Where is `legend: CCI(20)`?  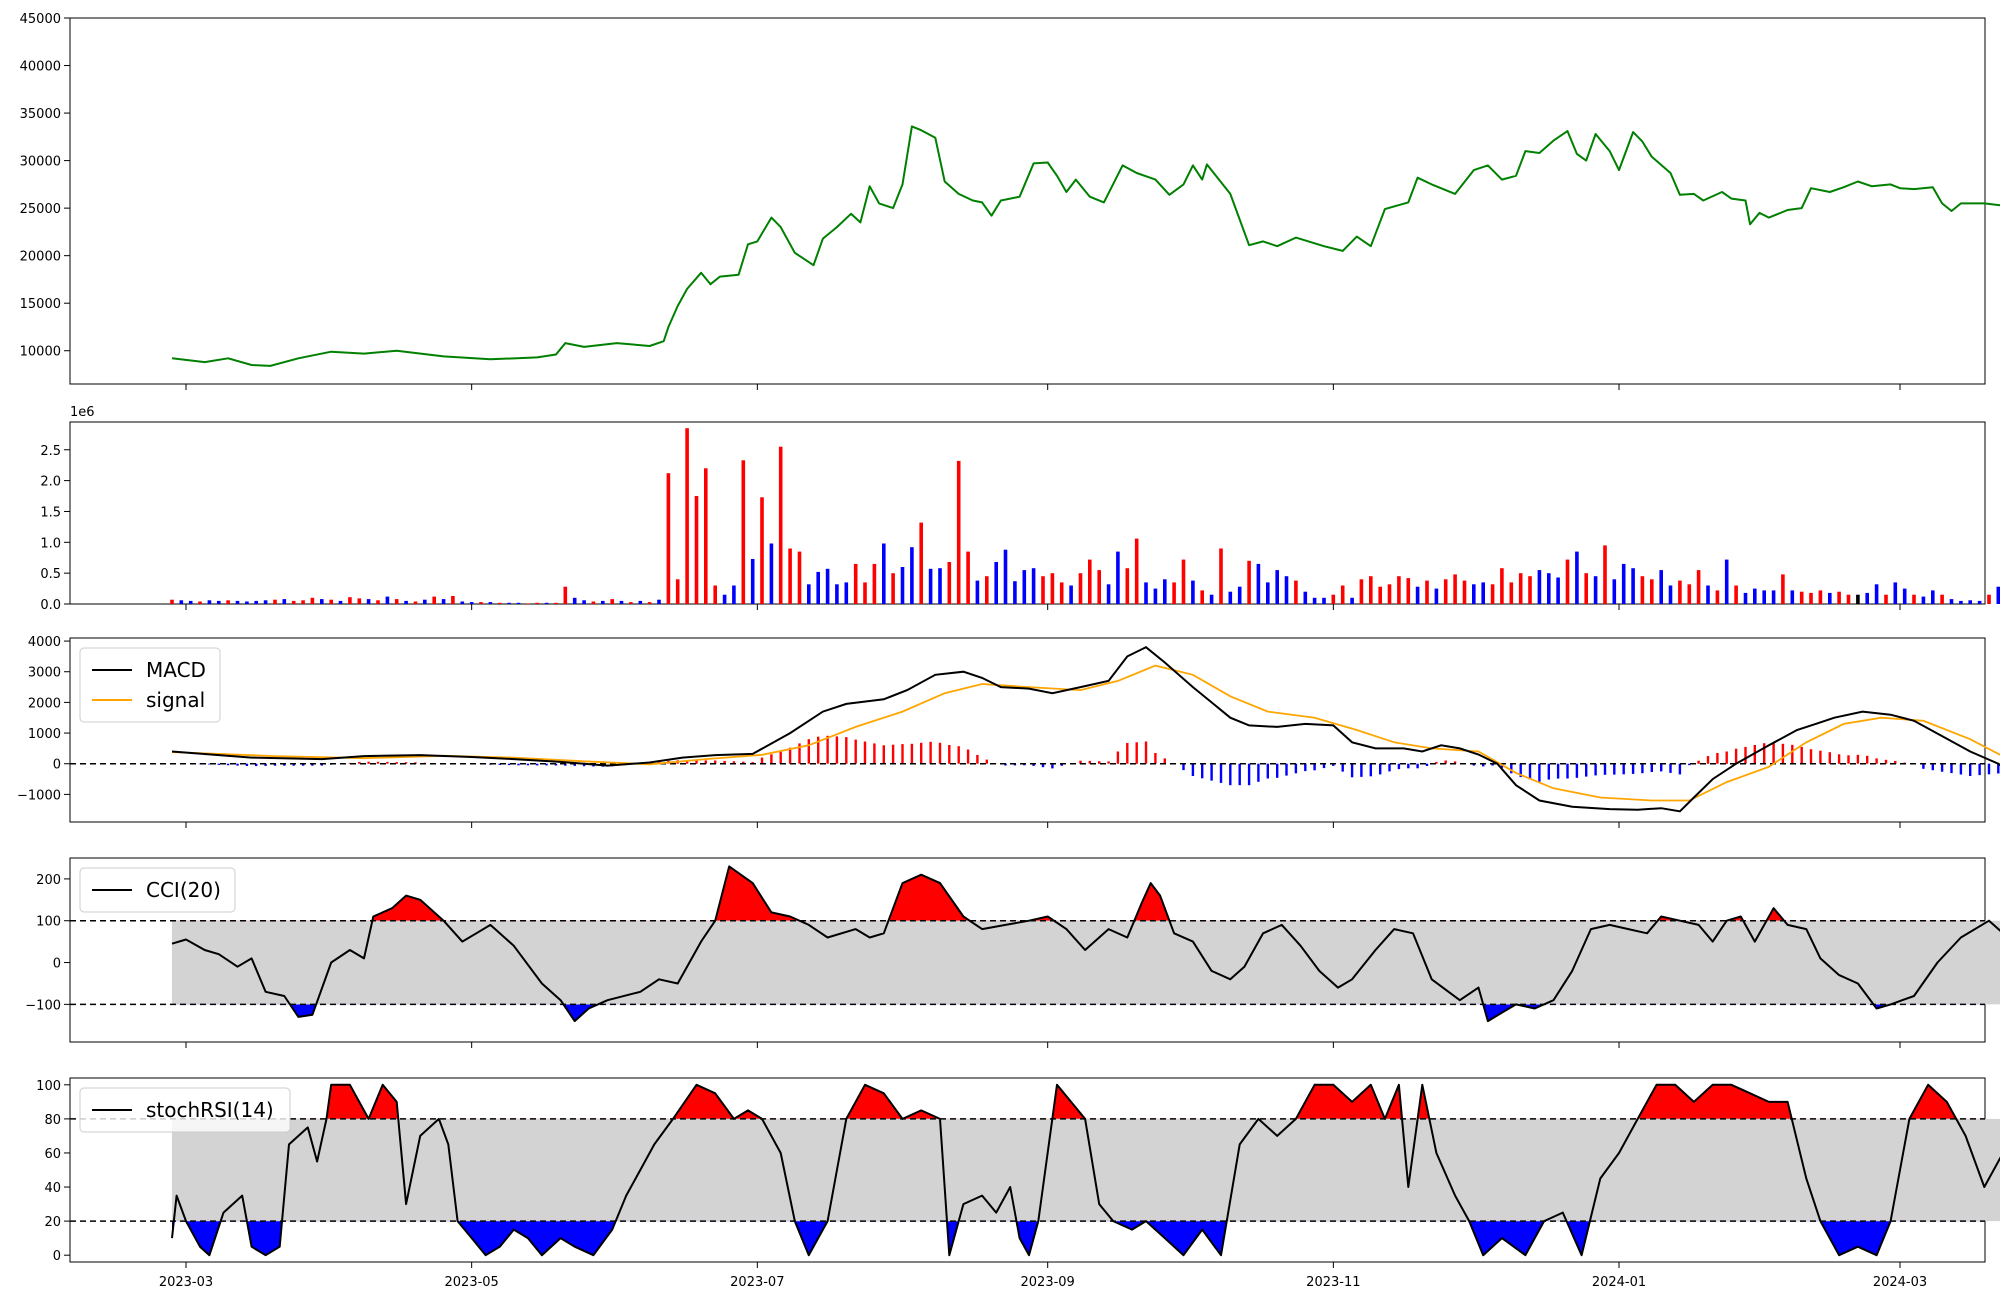 legend: CCI(20) is located at coordinates (157, 890).